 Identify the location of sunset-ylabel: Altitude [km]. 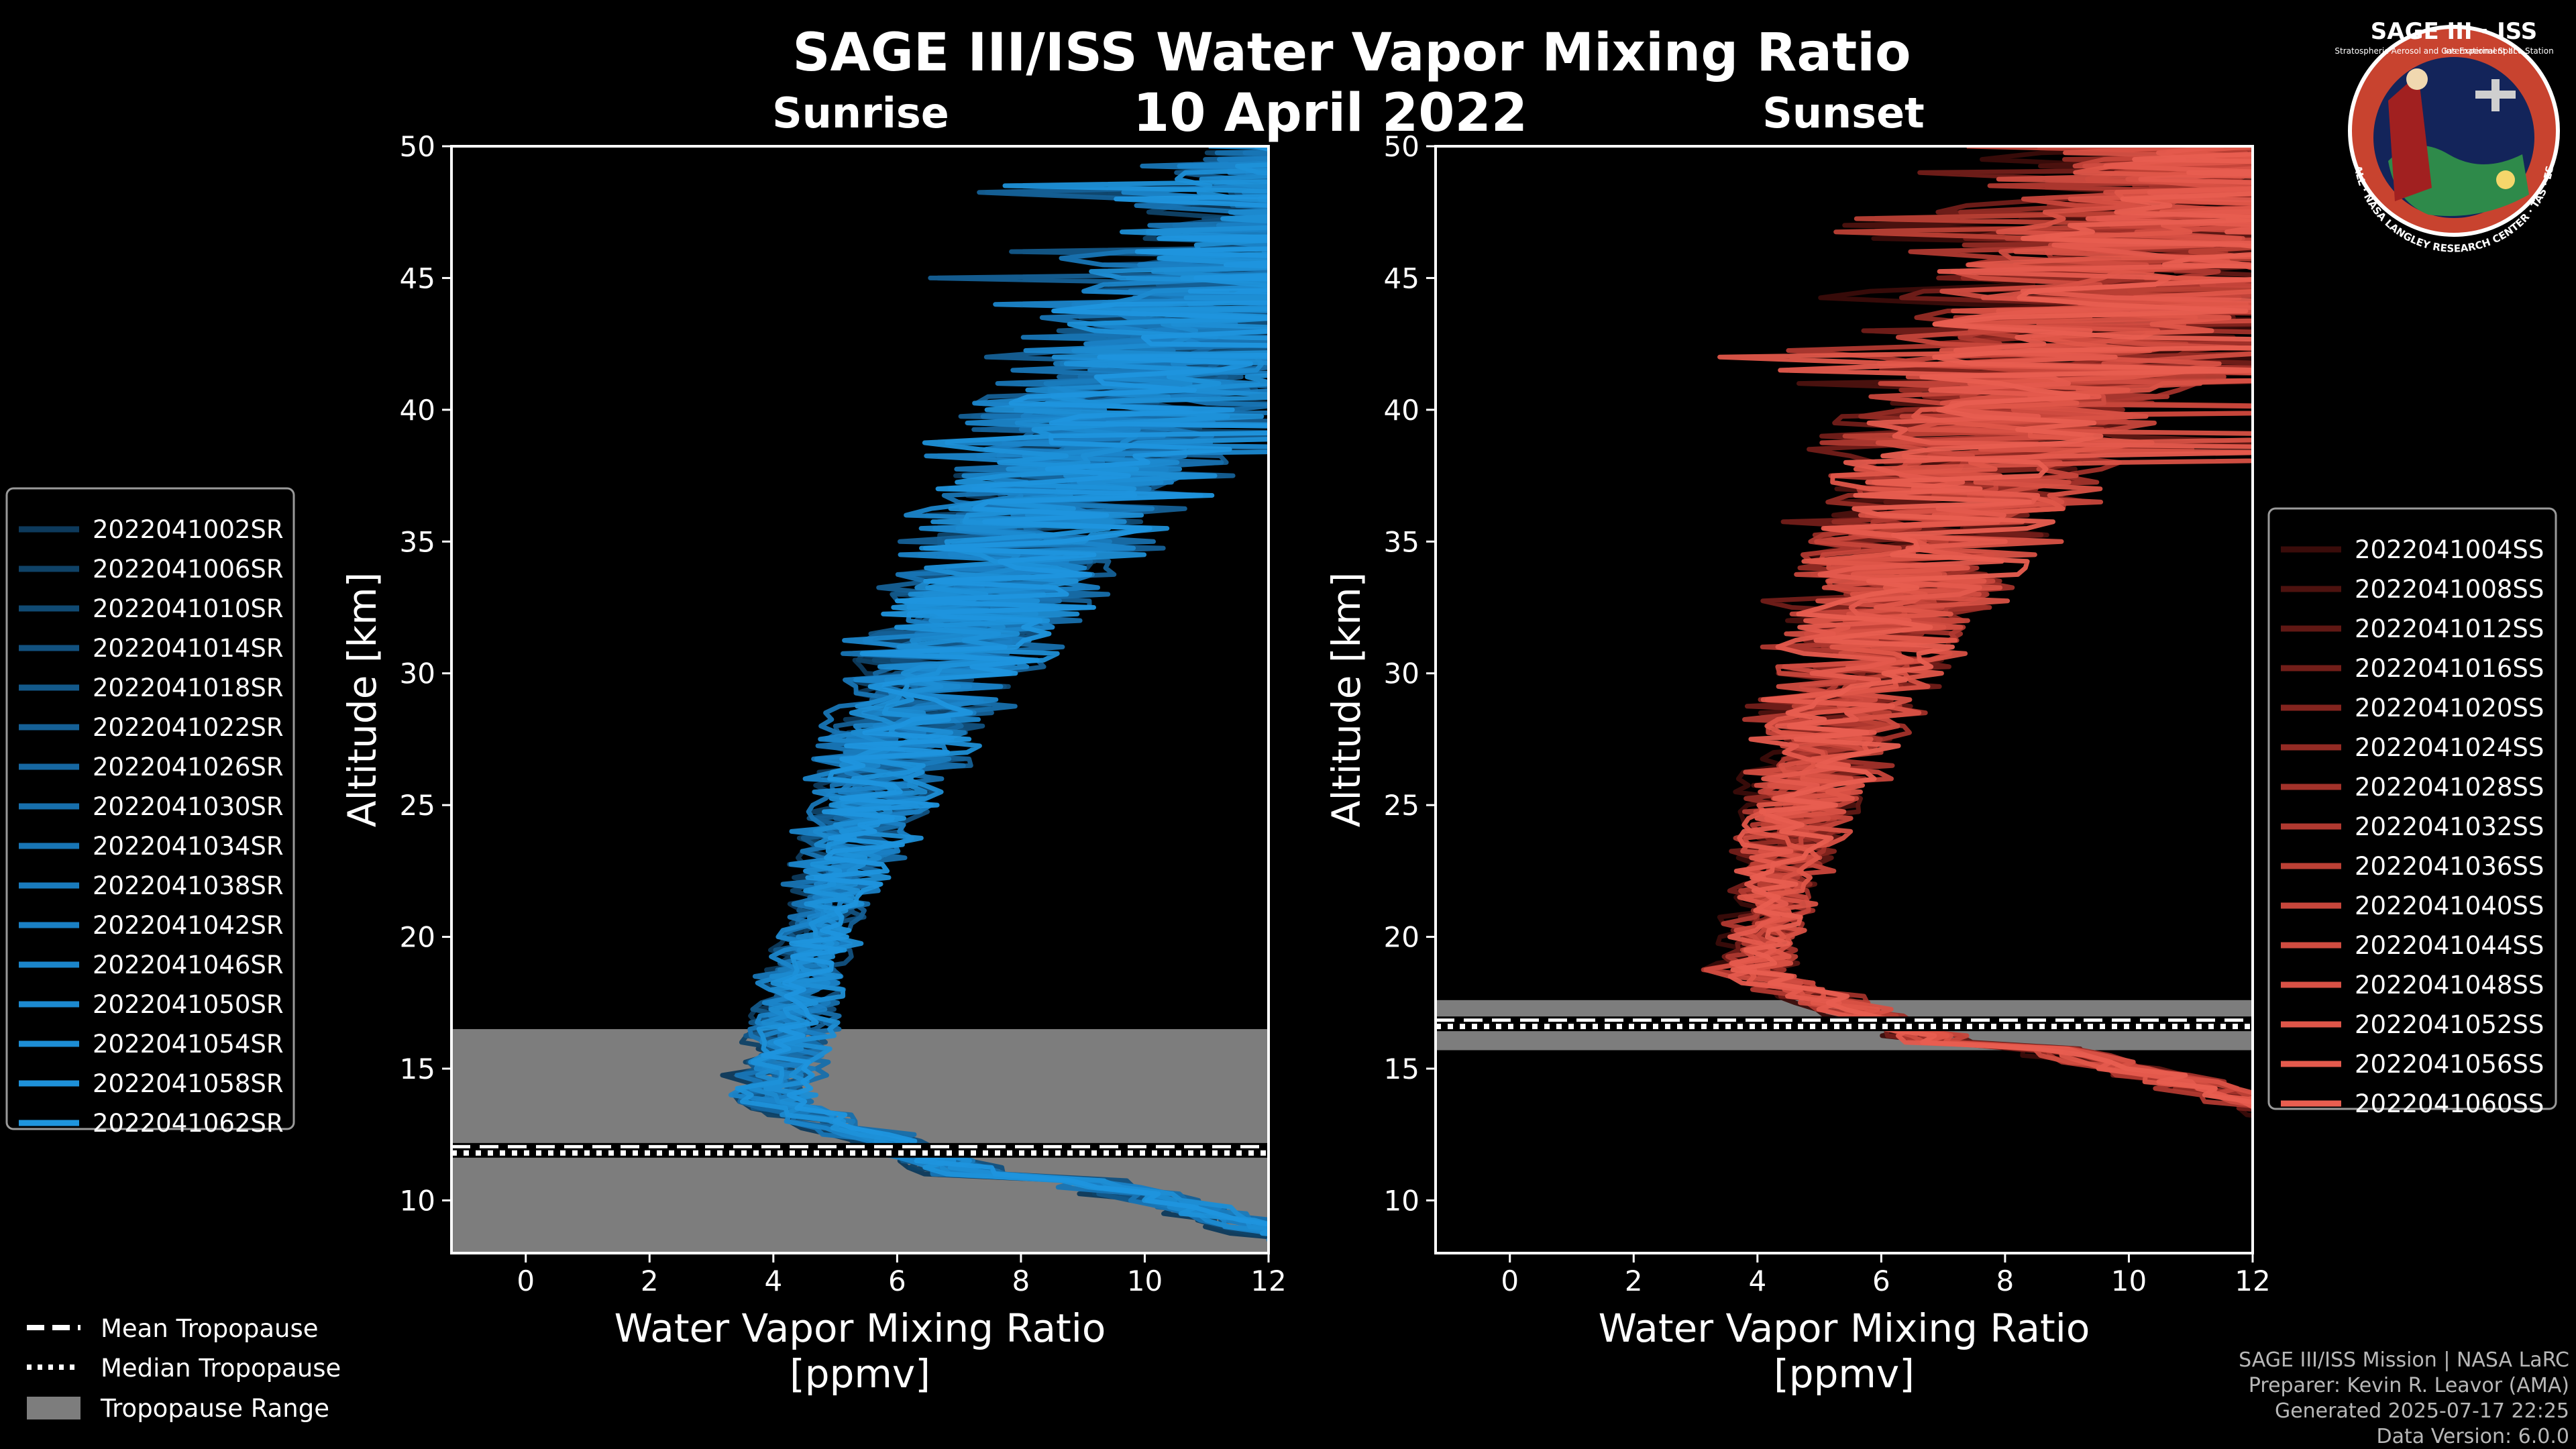
(1346, 699).